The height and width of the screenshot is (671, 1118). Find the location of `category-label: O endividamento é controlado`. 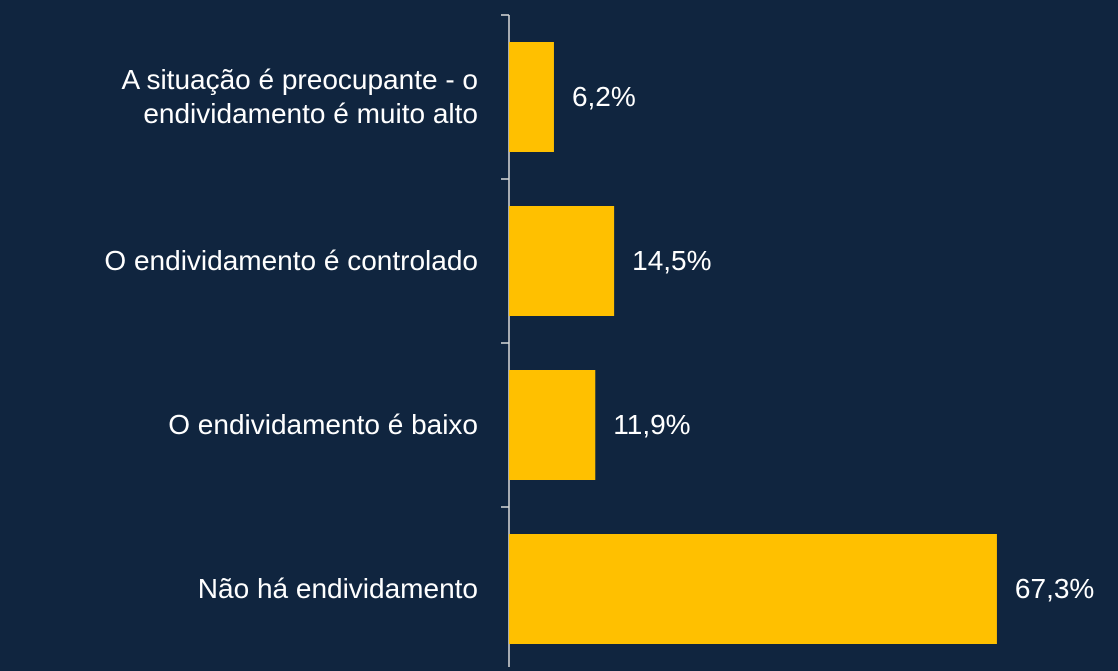

category-label: O endividamento é controlado is located at coordinates (291, 260).